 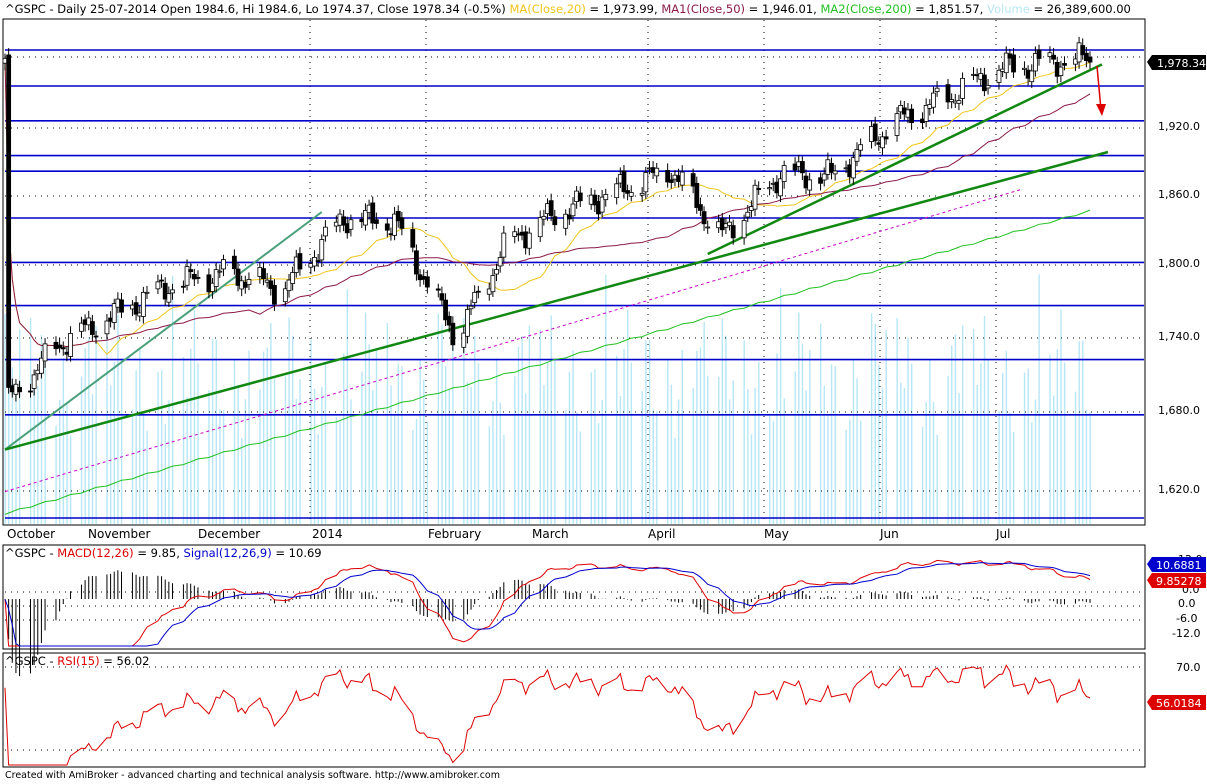 I want to click on macd-y-tick: 0.0, so click(x=1187, y=603).